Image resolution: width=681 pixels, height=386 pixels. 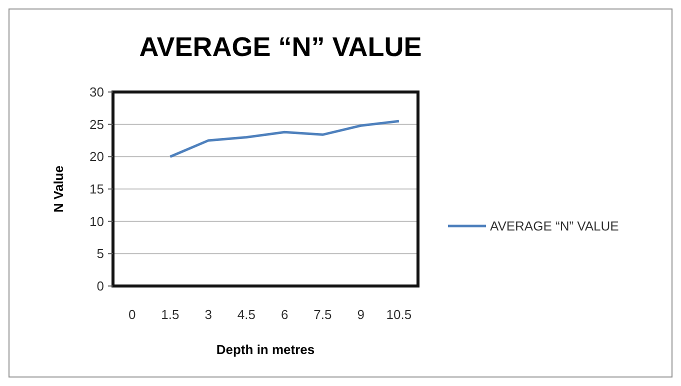 I want to click on chart-title: AVERAGE “N” VALUE, so click(x=280, y=47).